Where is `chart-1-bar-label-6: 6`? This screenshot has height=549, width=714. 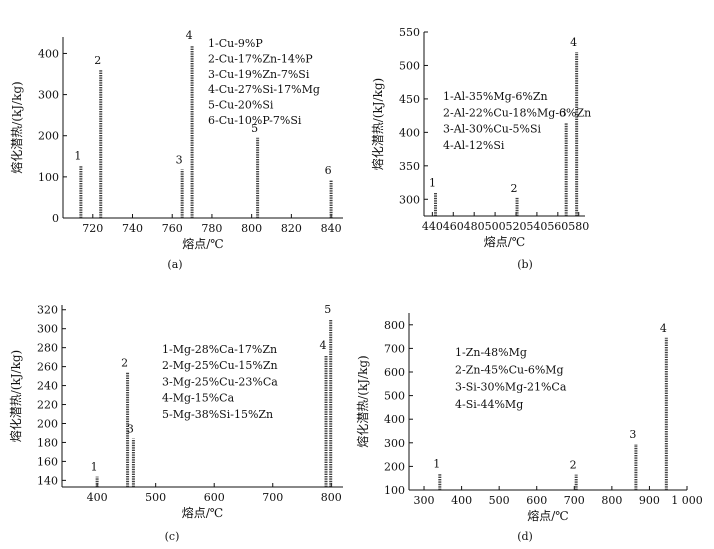
chart-1-bar-label-6: 6 is located at coordinates (328, 170).